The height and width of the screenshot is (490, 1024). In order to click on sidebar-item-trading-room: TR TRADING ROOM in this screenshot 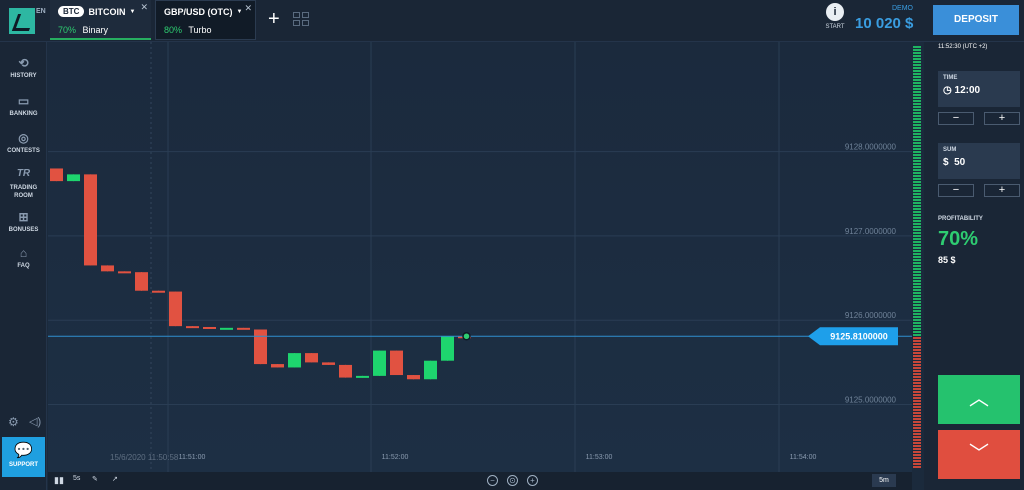, I will do `click(23, 183)`.